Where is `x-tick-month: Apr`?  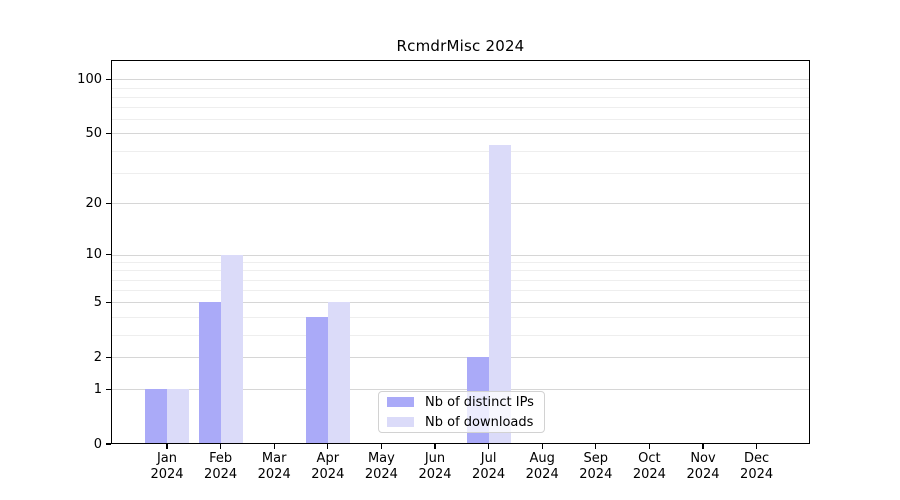 x-tick-month: Apr is located at coordinates (328, 458).